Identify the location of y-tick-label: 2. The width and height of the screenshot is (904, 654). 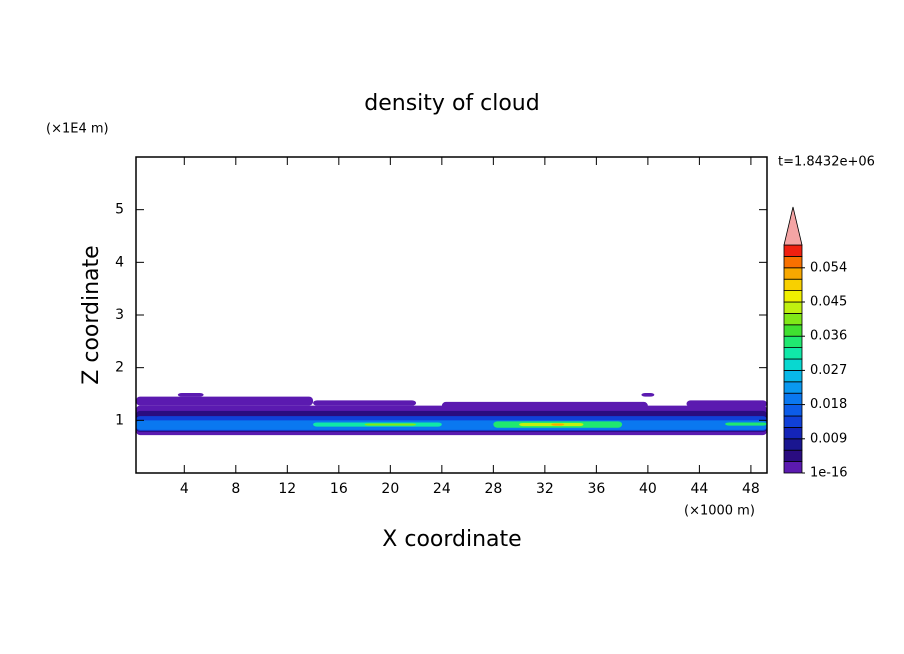
(119, 368).